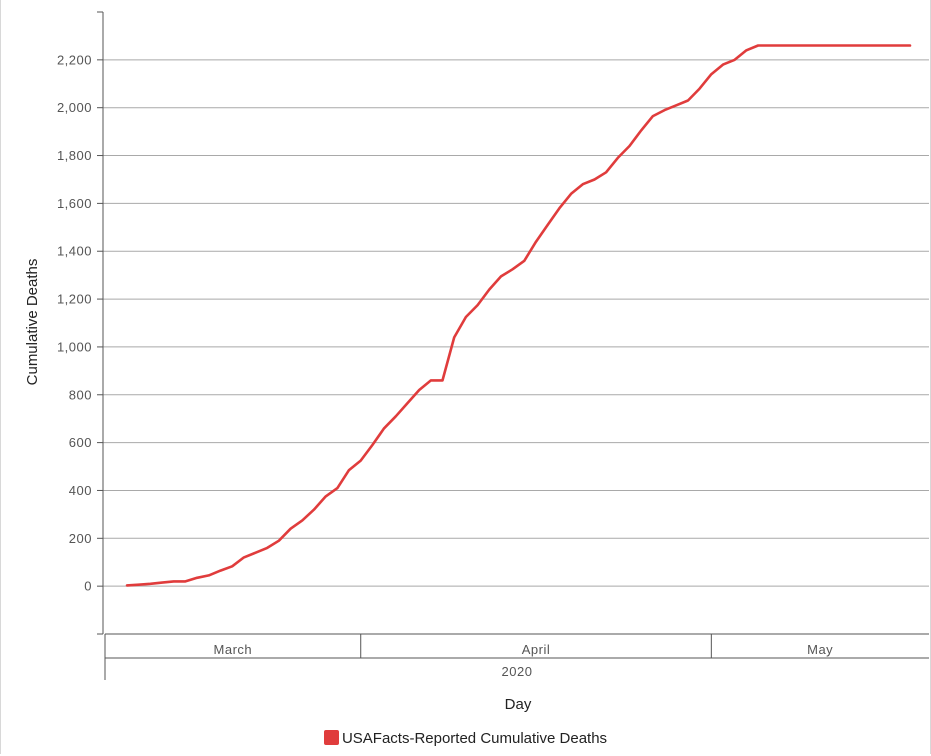 The height and width of the screenshot is (756, 931). Describe the element at coordinates (536, 649) in the screenshot. I see `month-label: April` at that location.